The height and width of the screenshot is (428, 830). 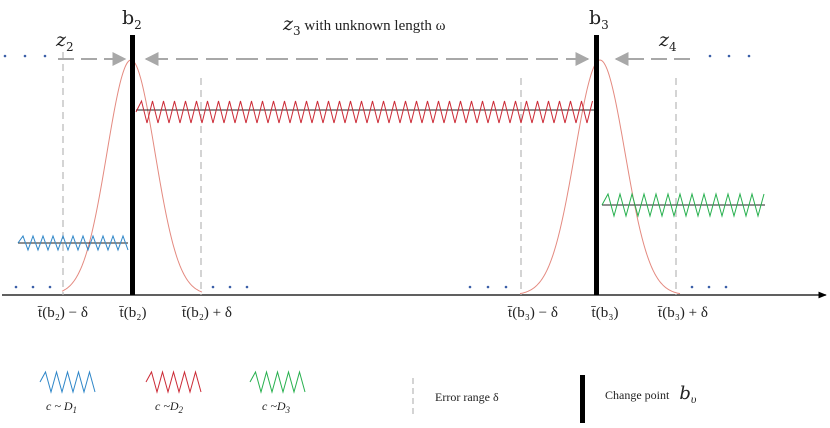 I want to click on legend-label-d1-main: c ~ D, so click(x=59, y=406).